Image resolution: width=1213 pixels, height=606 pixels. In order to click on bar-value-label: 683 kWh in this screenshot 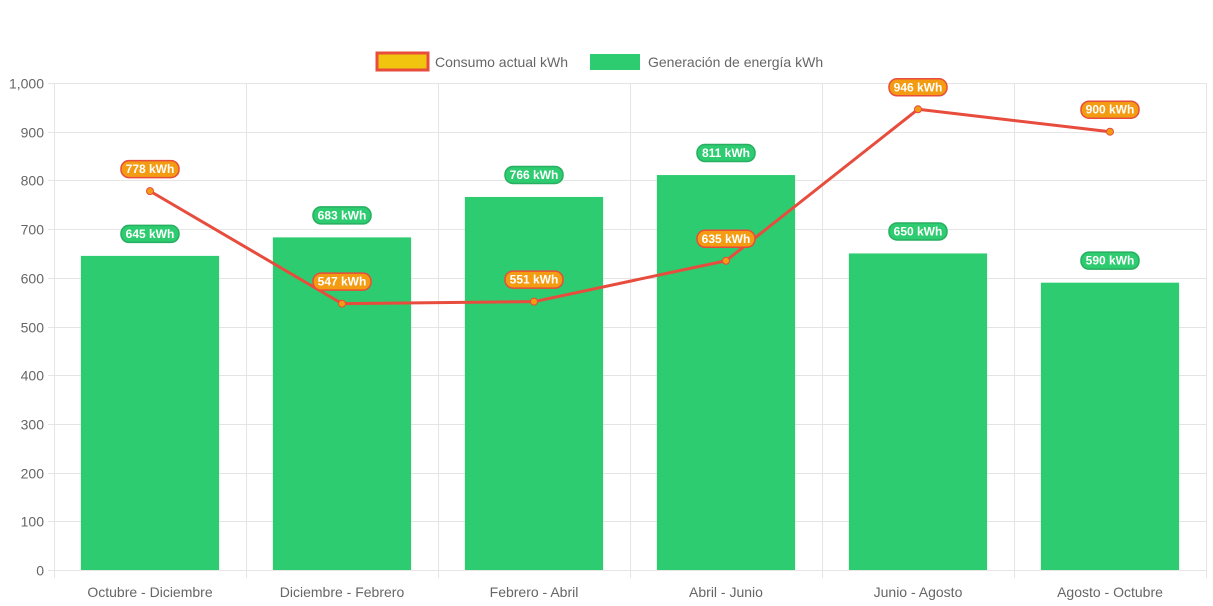, I will do `click(342, 215)`.